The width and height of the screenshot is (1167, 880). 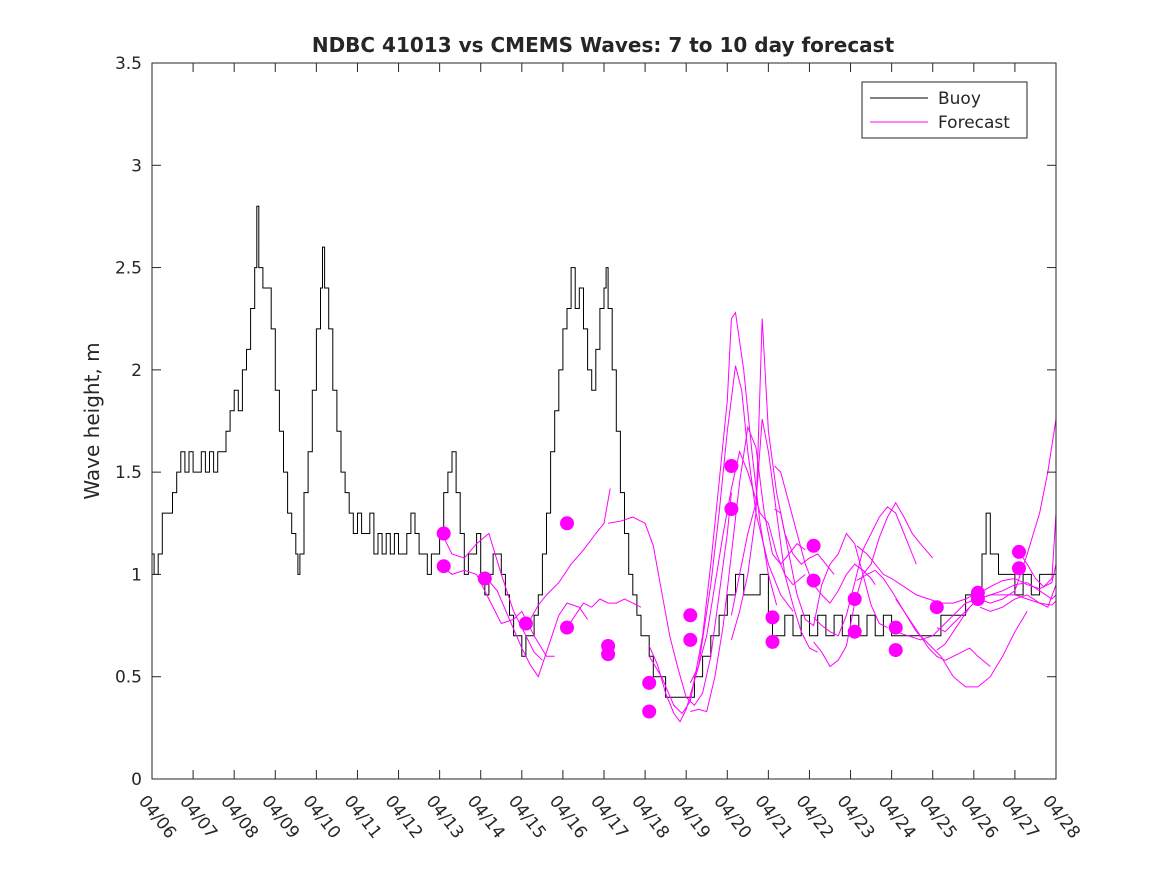 I want to click on forecast-markers, so click(x=731, y=589).